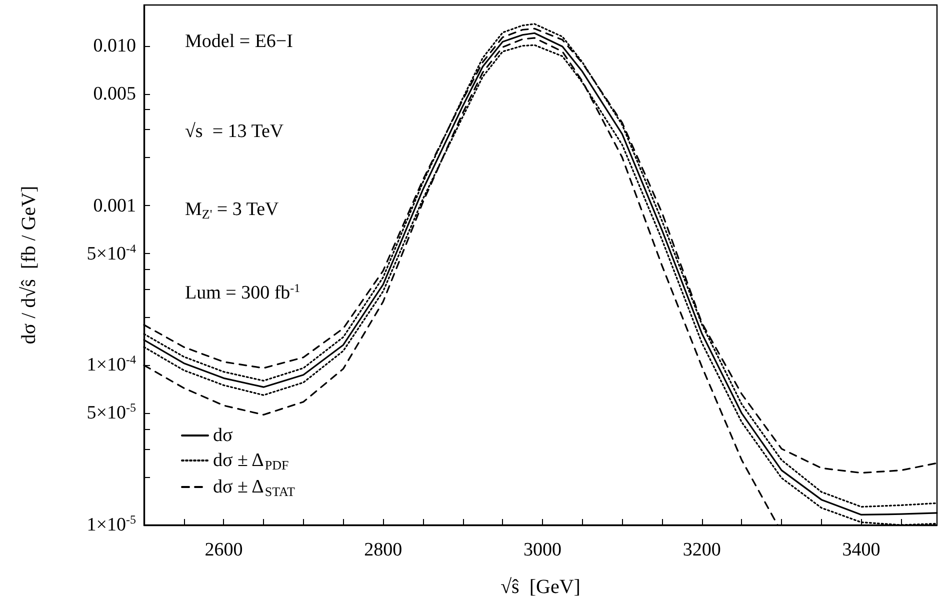  Describe the element at coordinates (114, 93) in the screenshot. I see `y-tick-label: 0.005` at that location.